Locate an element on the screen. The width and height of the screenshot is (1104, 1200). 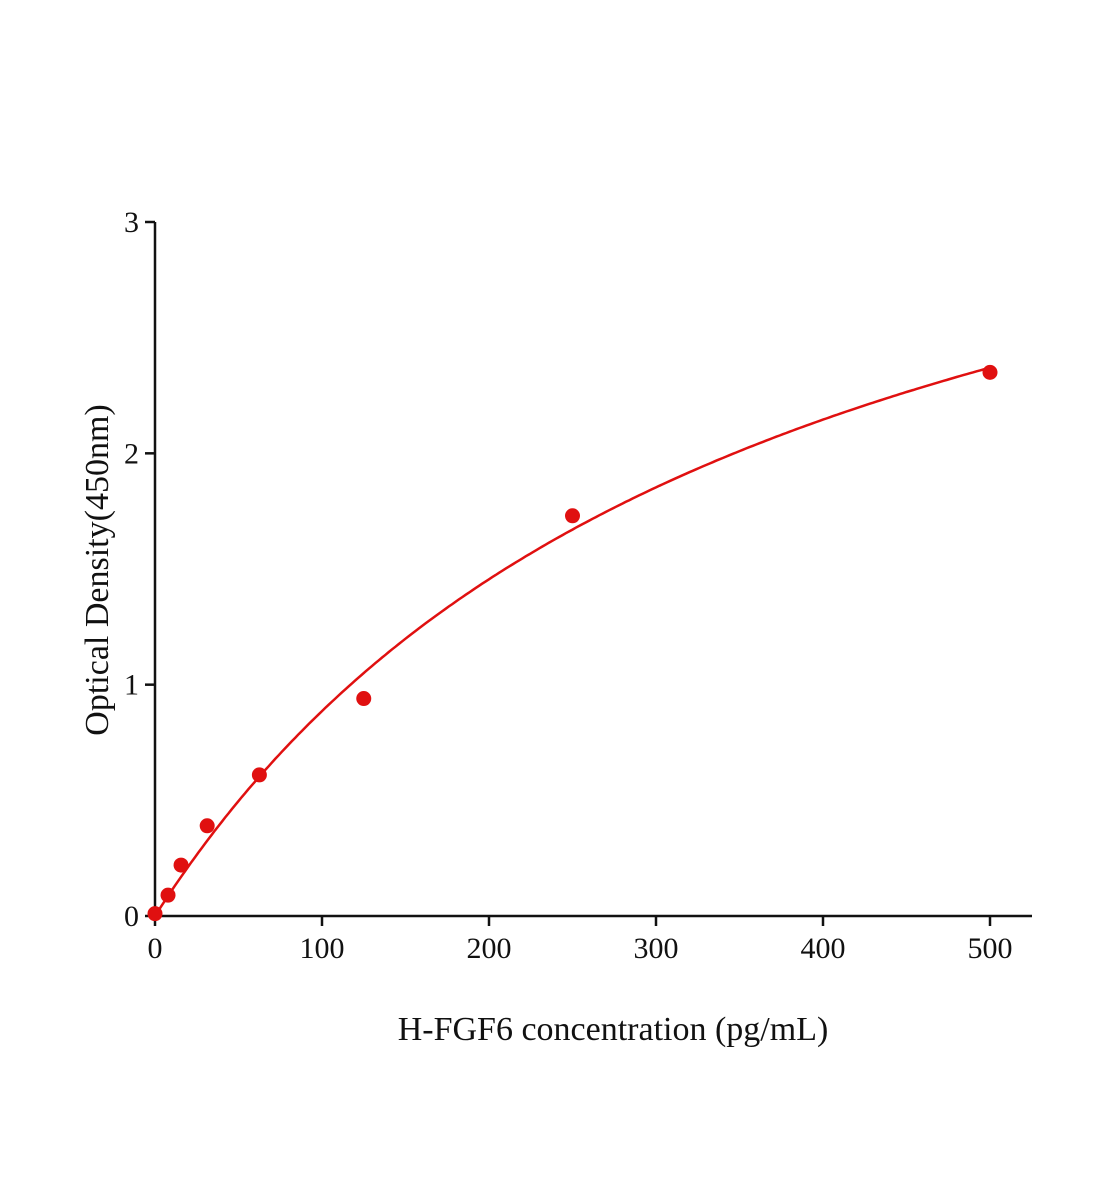
x-tick-label: 300 is located at coordinates (656, 948).